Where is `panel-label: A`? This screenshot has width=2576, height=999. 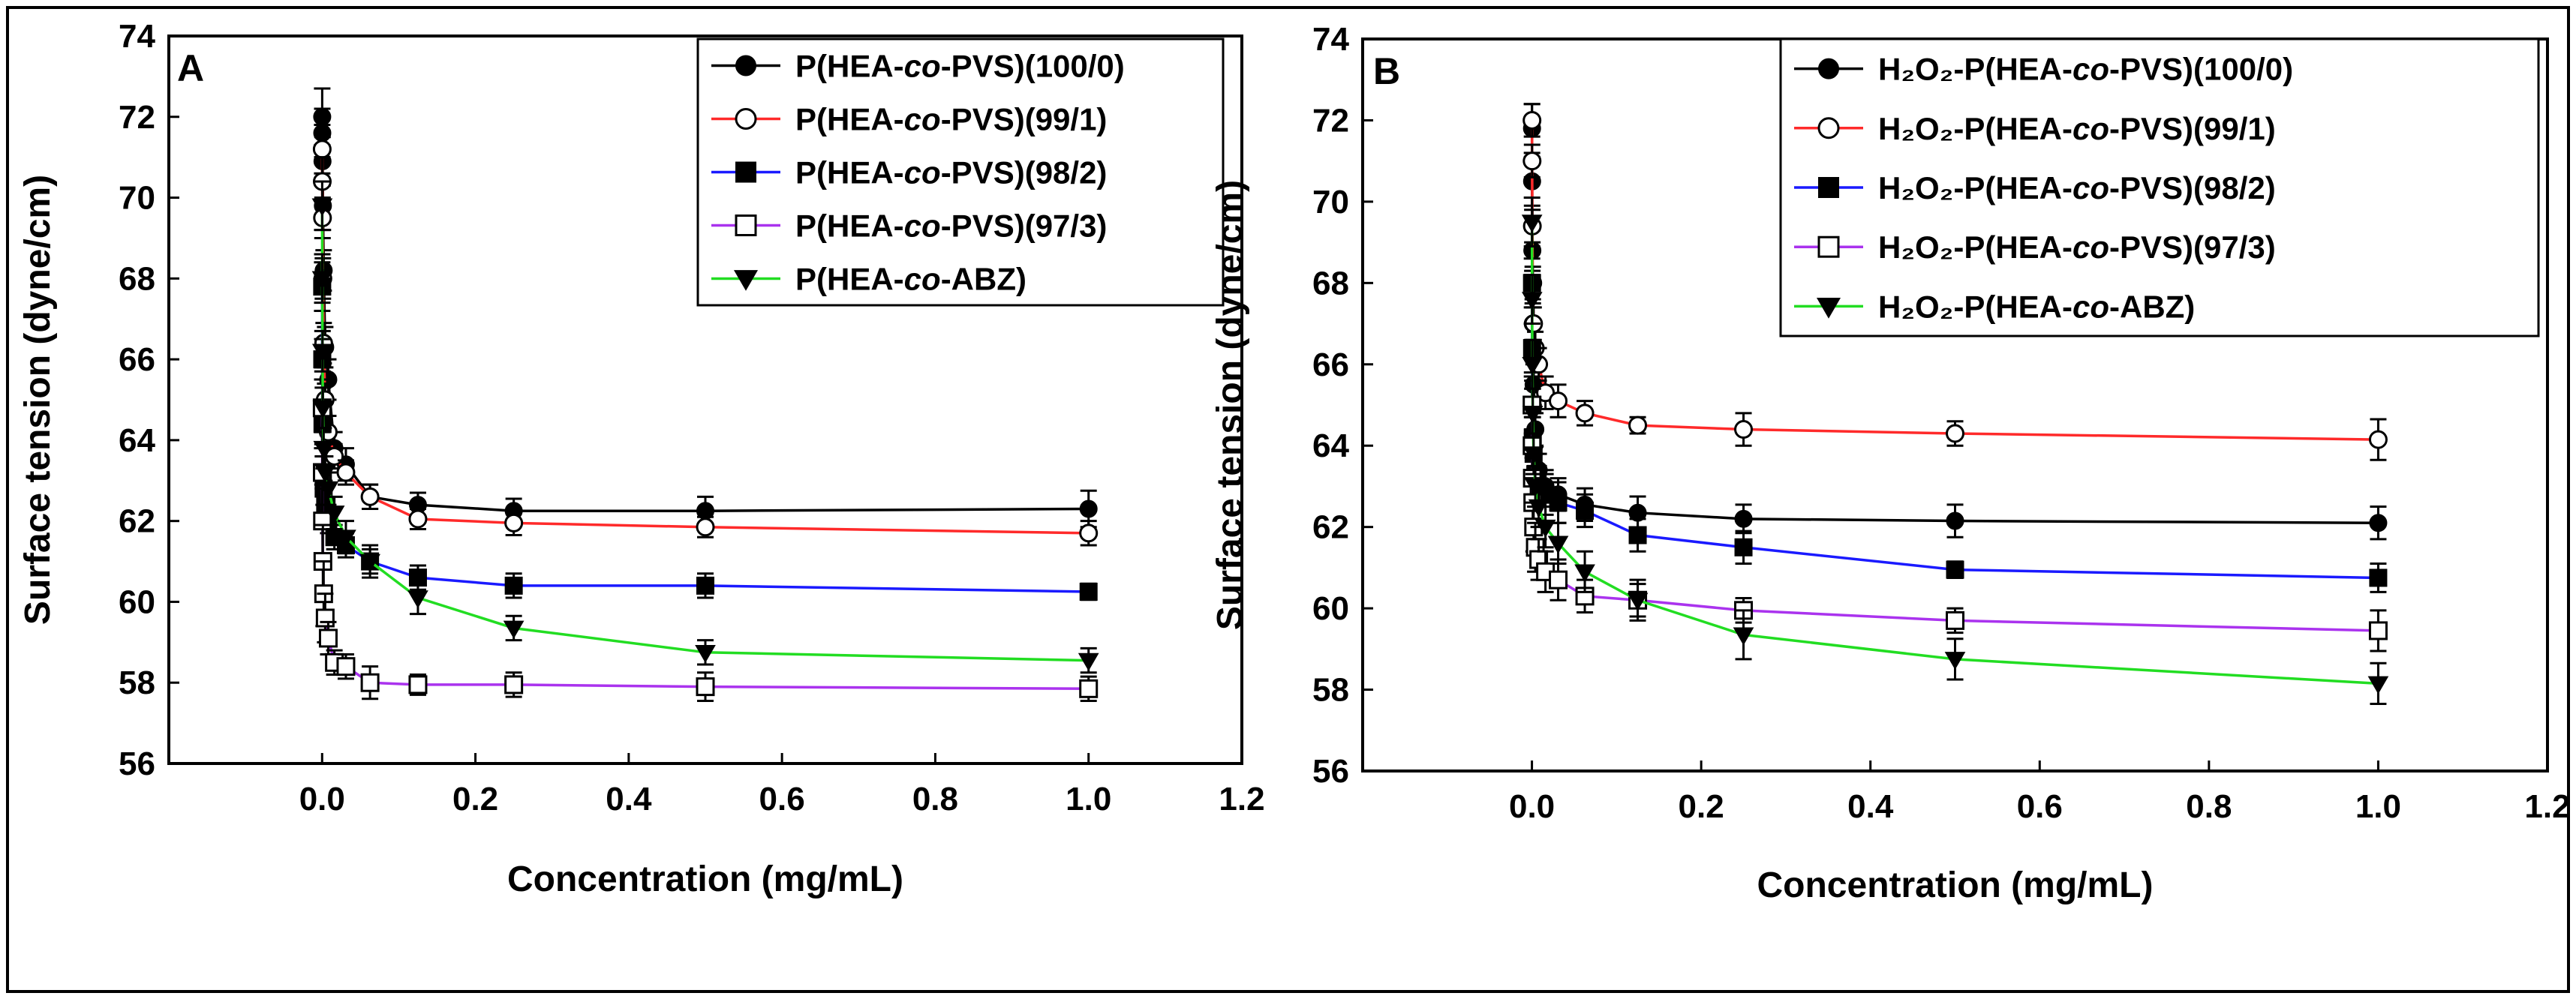
panel-label: A is located at coordinates (190, 68).